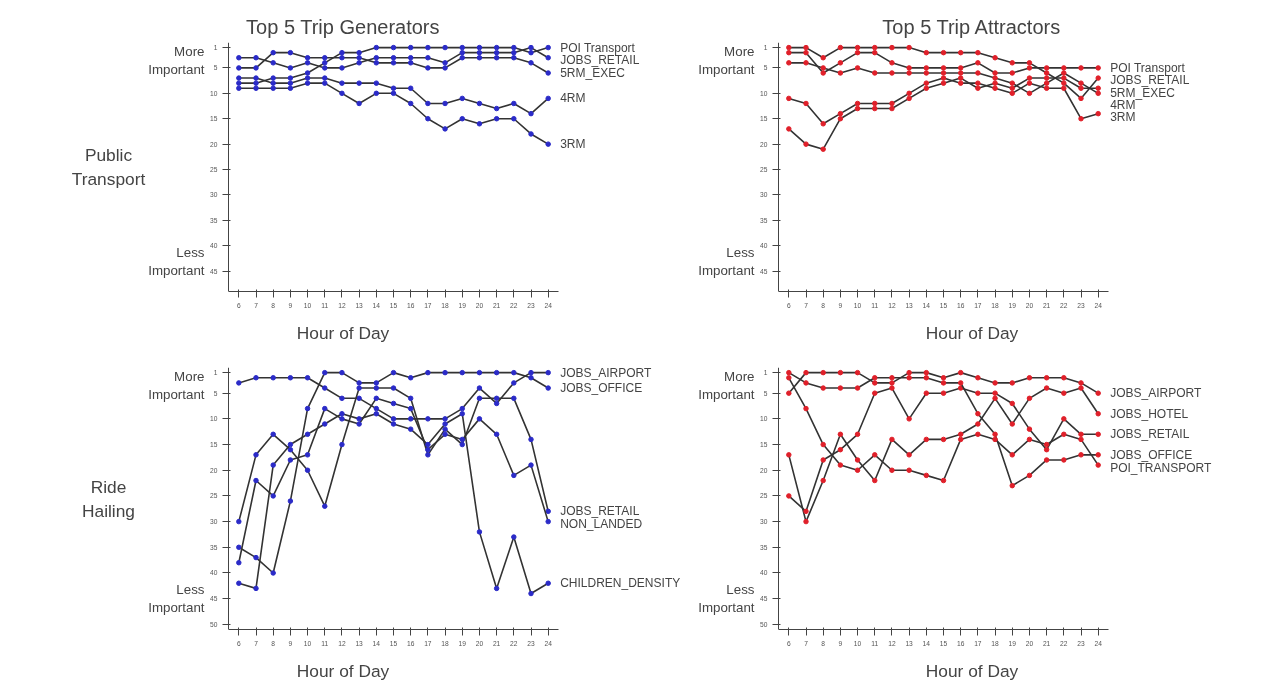  What do you see at coordinates (108, 498) in the screenshot?
I see `y-axis-title: Ride Hailing` at bounding box center [108, 498].